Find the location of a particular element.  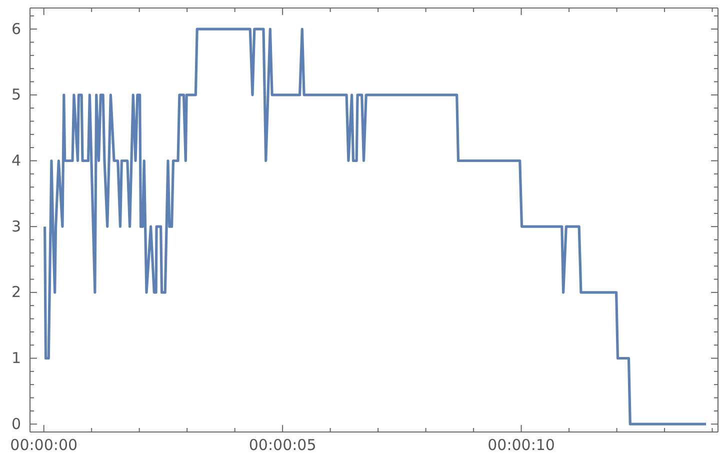

y-tick-label: 6 is located at coordinates (16, 29).